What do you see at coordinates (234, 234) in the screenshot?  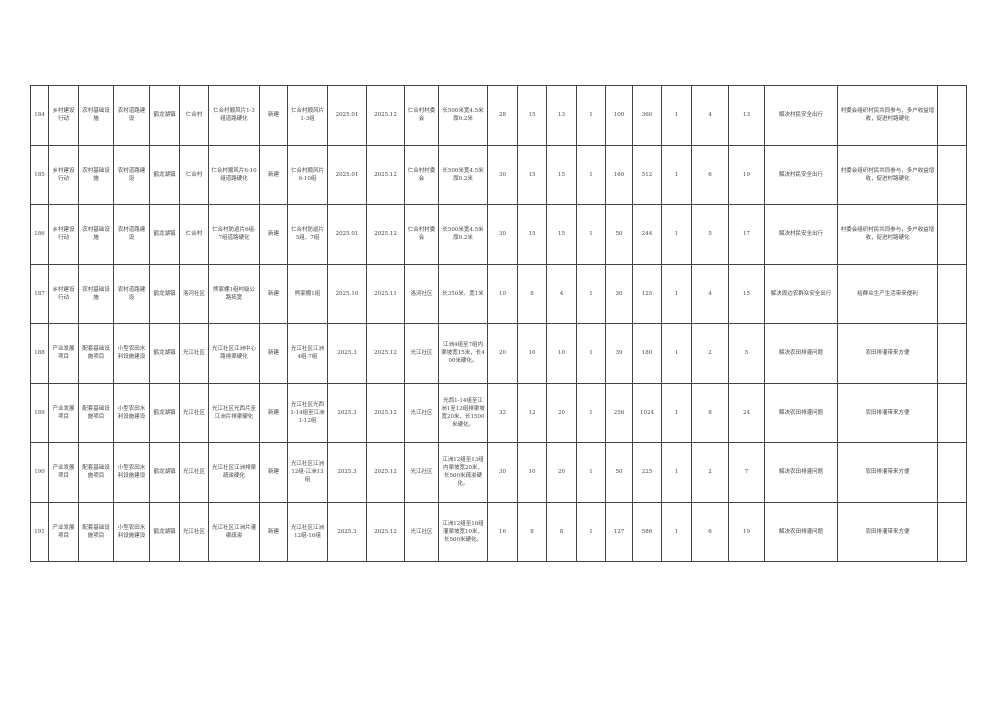 I see `table-cell: 仁合村防巡片6组-7组道路硬化` at bounding box center [234, 234].